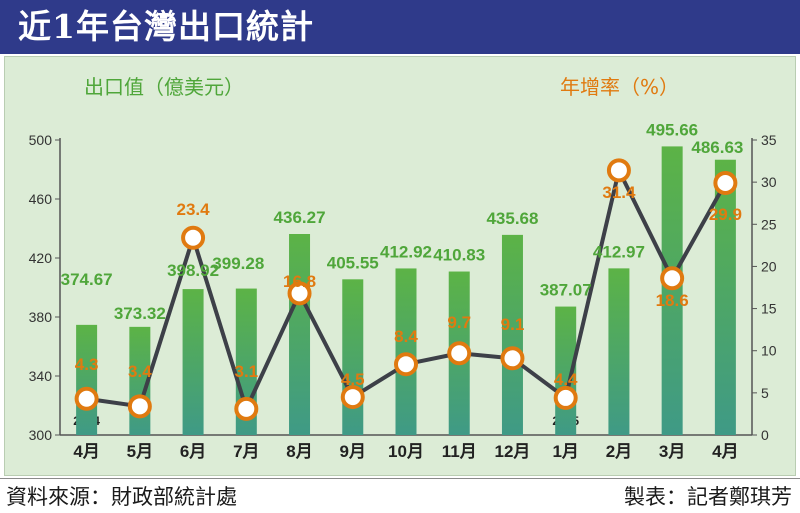 This screenshot has height=513, width=800. What do you see at coordinates (672, 129) in the screenshot?
I see `bar-value-label: 495.66` at bounding box center [672, 129].